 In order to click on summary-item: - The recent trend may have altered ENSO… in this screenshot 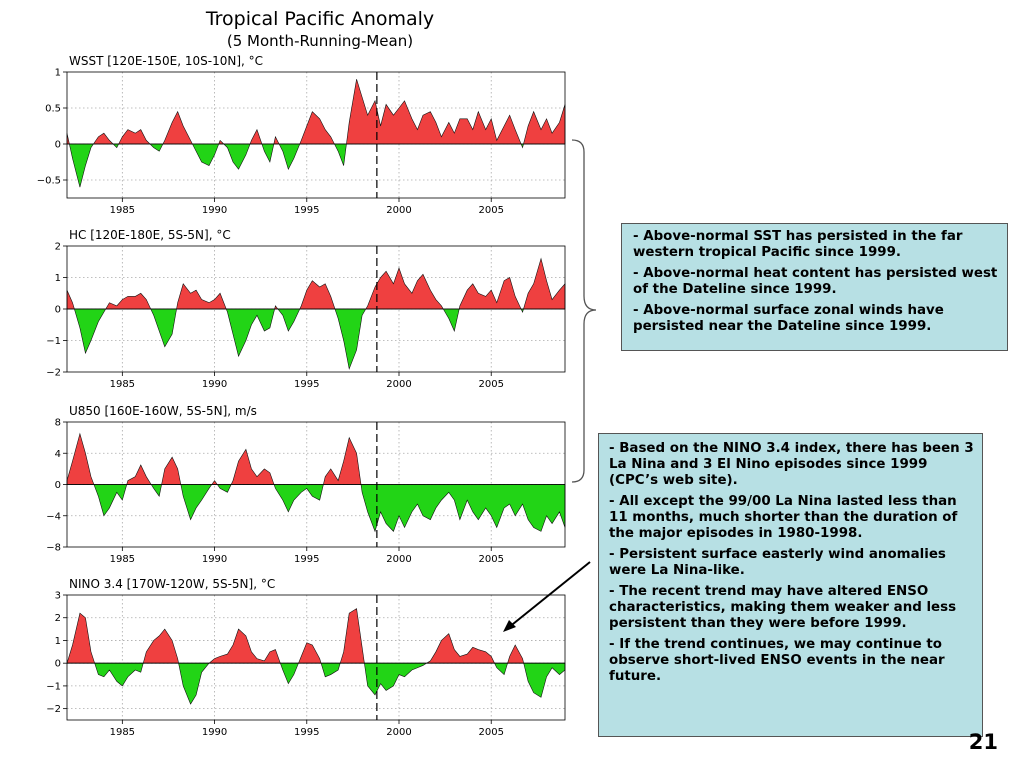, I will do `click(783, 607)`.